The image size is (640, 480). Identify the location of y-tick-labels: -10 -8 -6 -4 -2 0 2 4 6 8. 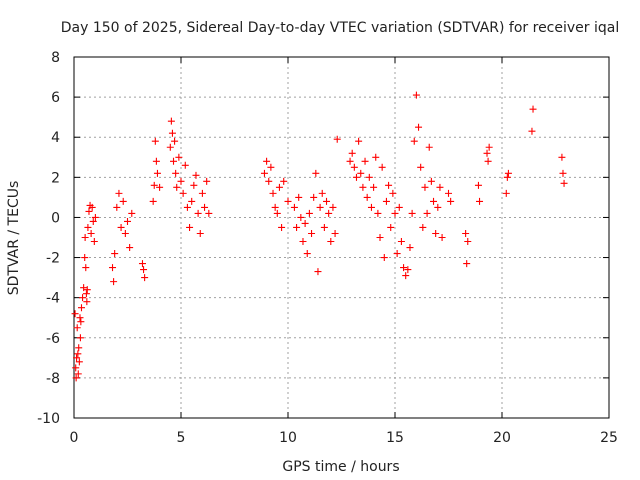
(48, 238).